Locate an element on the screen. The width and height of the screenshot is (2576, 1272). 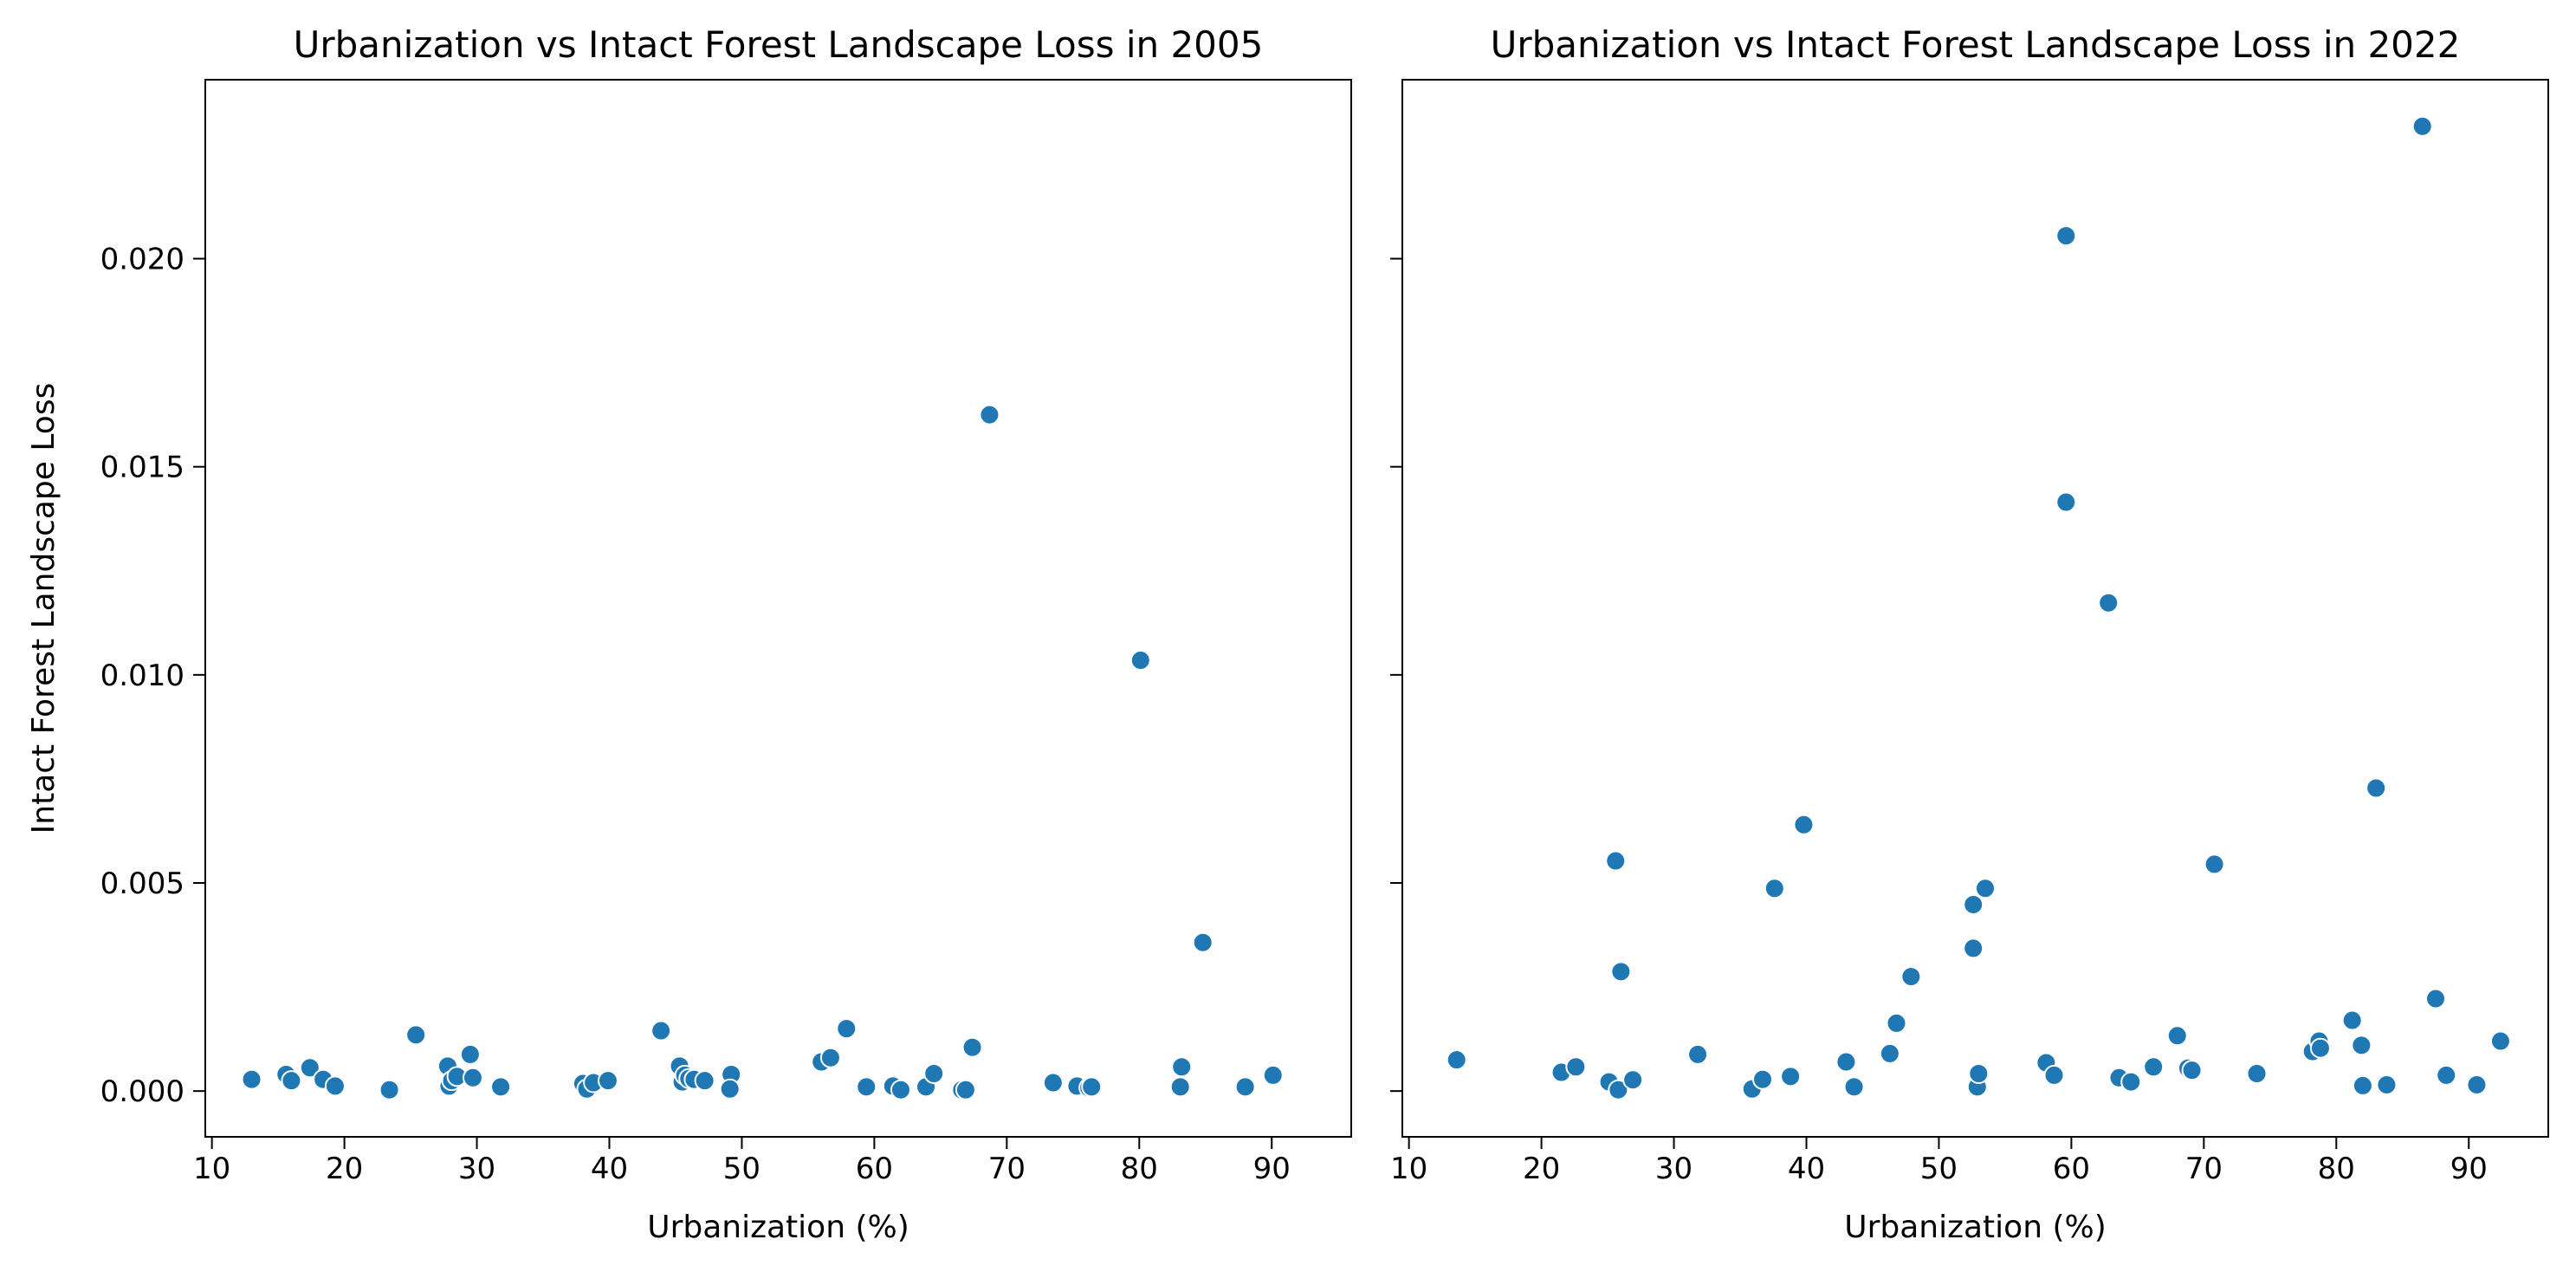
y-tick-label: 0.015 is located at coordinates (142, 468).